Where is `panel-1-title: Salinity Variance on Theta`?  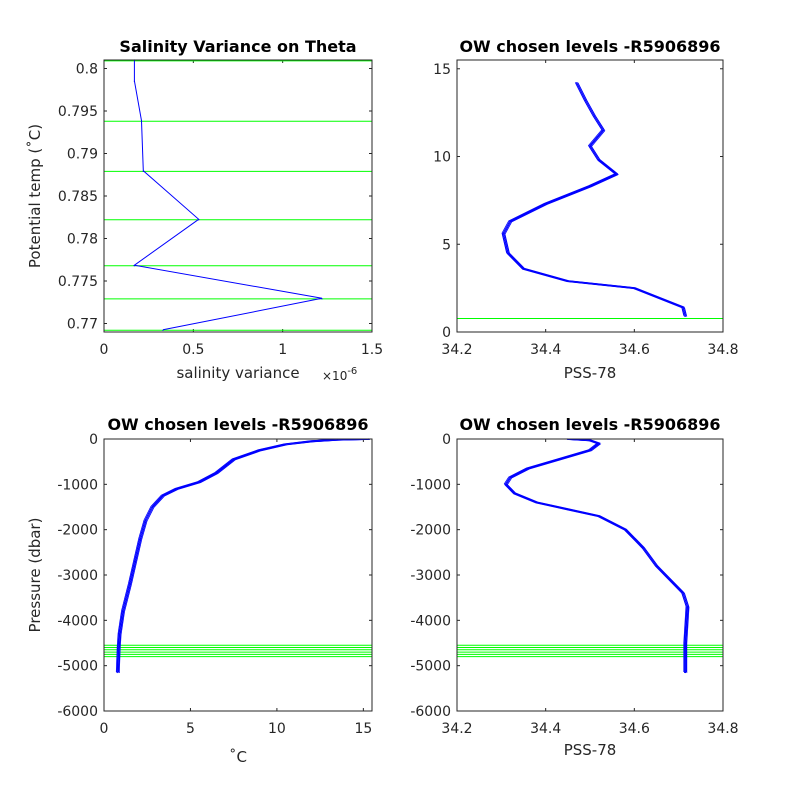 panel-1-title: Salinity Variance on Theta is located at coordinates (237, 46).